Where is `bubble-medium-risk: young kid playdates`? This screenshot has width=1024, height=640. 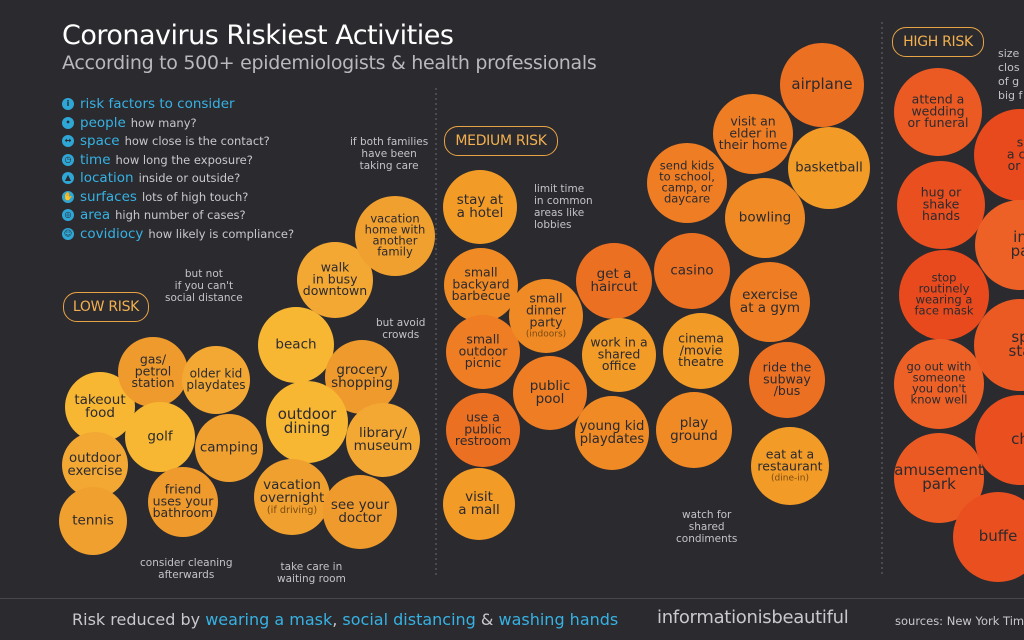
bubble-medium-risk: young kid playdates is located at coordinates (612, 433).